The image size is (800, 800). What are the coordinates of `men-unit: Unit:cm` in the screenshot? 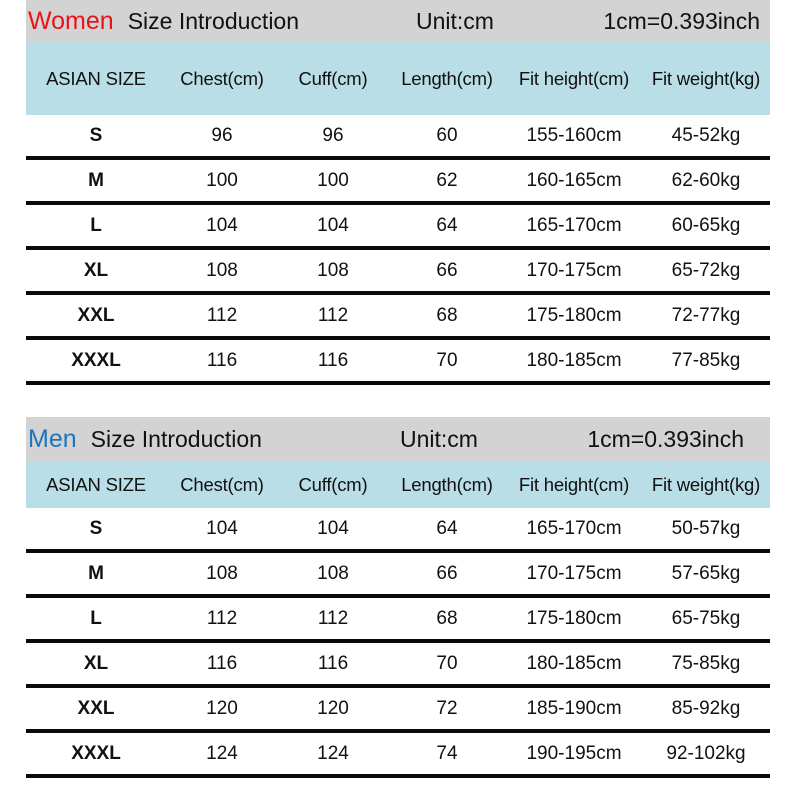 It's located at (439, 439).